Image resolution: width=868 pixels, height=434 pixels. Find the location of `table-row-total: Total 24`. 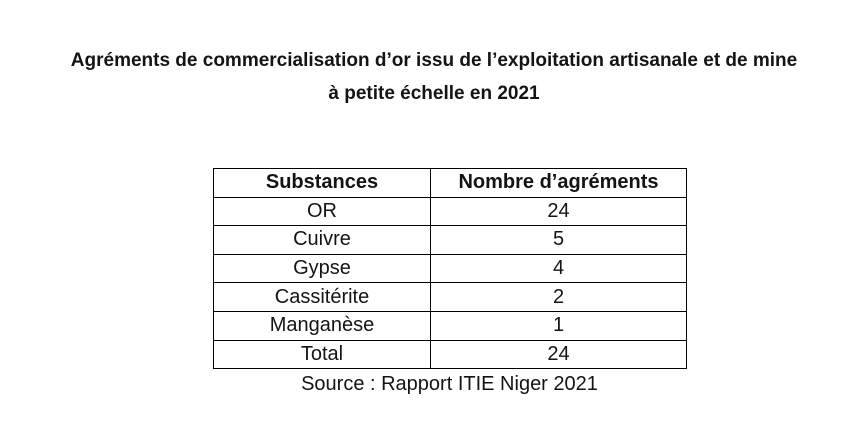

table-row-total: Total 24 is located at coordinates (450, 354).